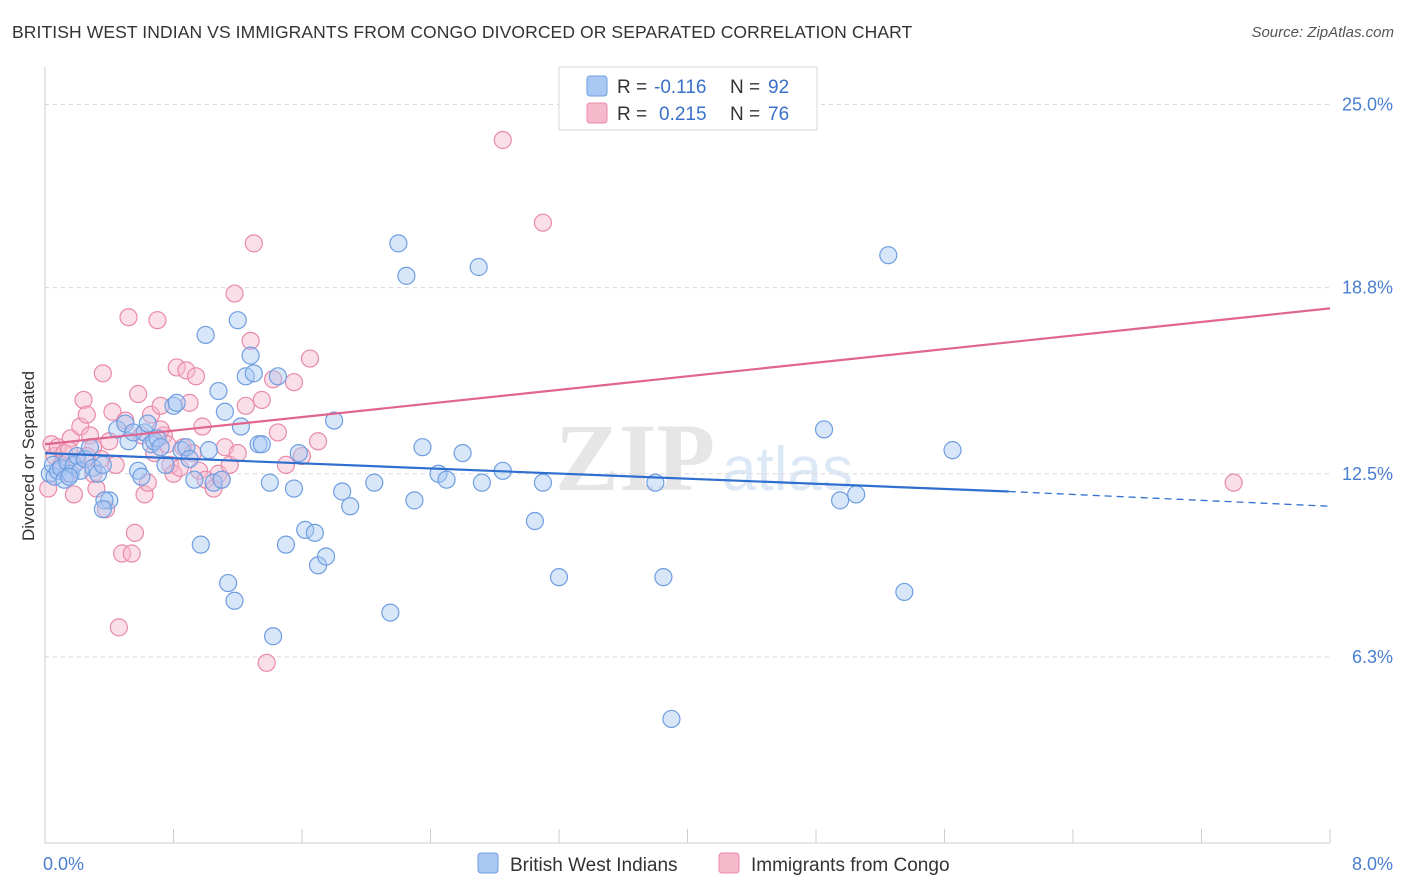 The width and height of the screenshot is (1406, 892). Describe the element at coordinates (745, 87) in the screenshot. I see `legend-n-label-blue: N =` at that location.